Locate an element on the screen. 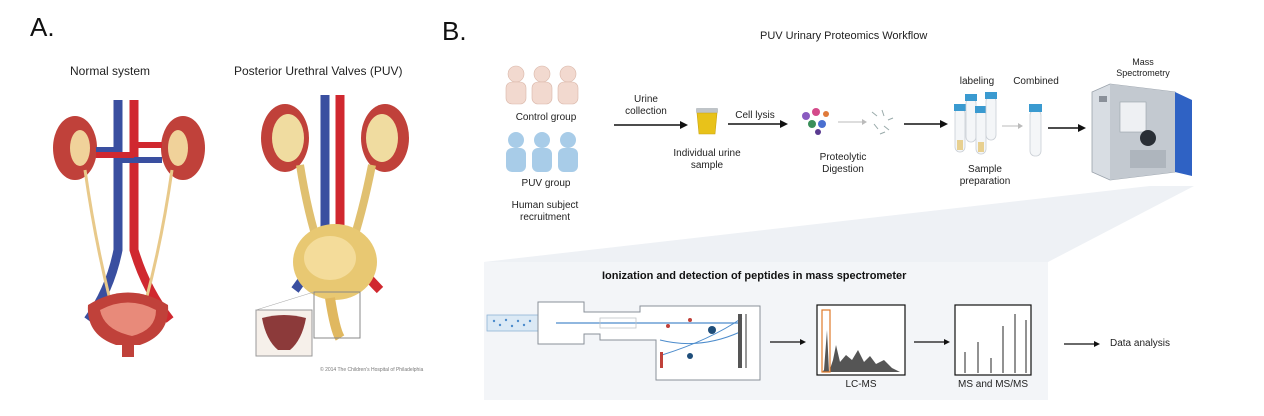 The image size is (1264, 416). arrow-to-sample-preparation is located at coordinates (926, 124).